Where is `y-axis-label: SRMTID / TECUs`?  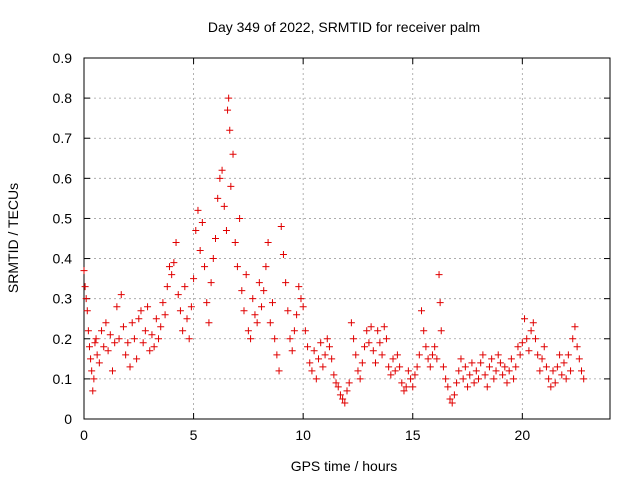 y-axis-label: SRMTID / TECUs is located at coordinates (13, 238).